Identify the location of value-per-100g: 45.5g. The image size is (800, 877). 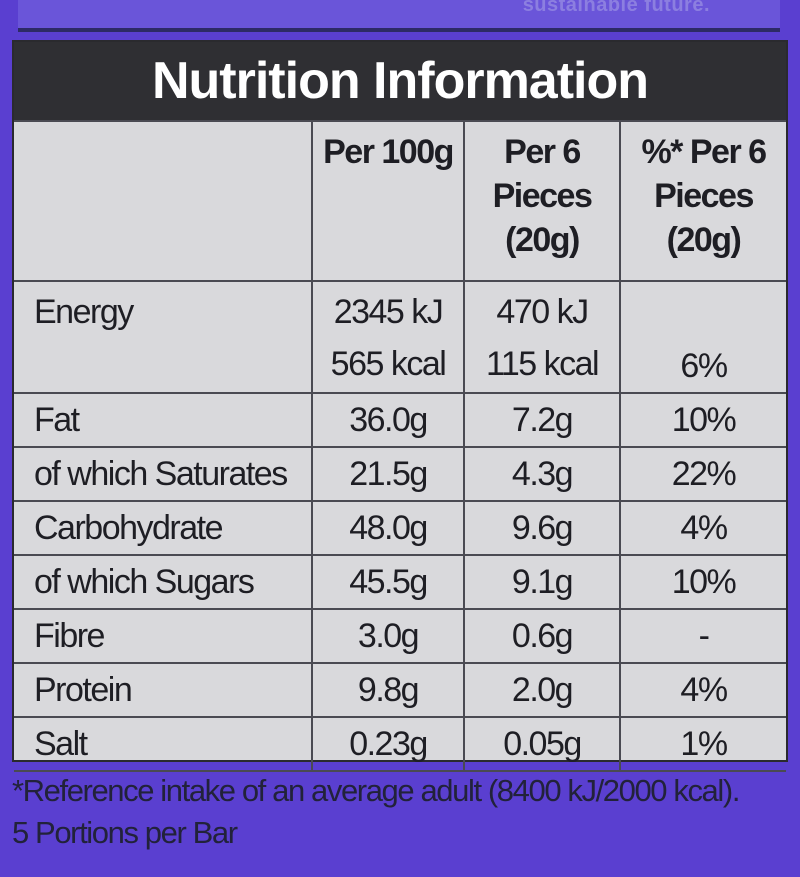
(388, 582).